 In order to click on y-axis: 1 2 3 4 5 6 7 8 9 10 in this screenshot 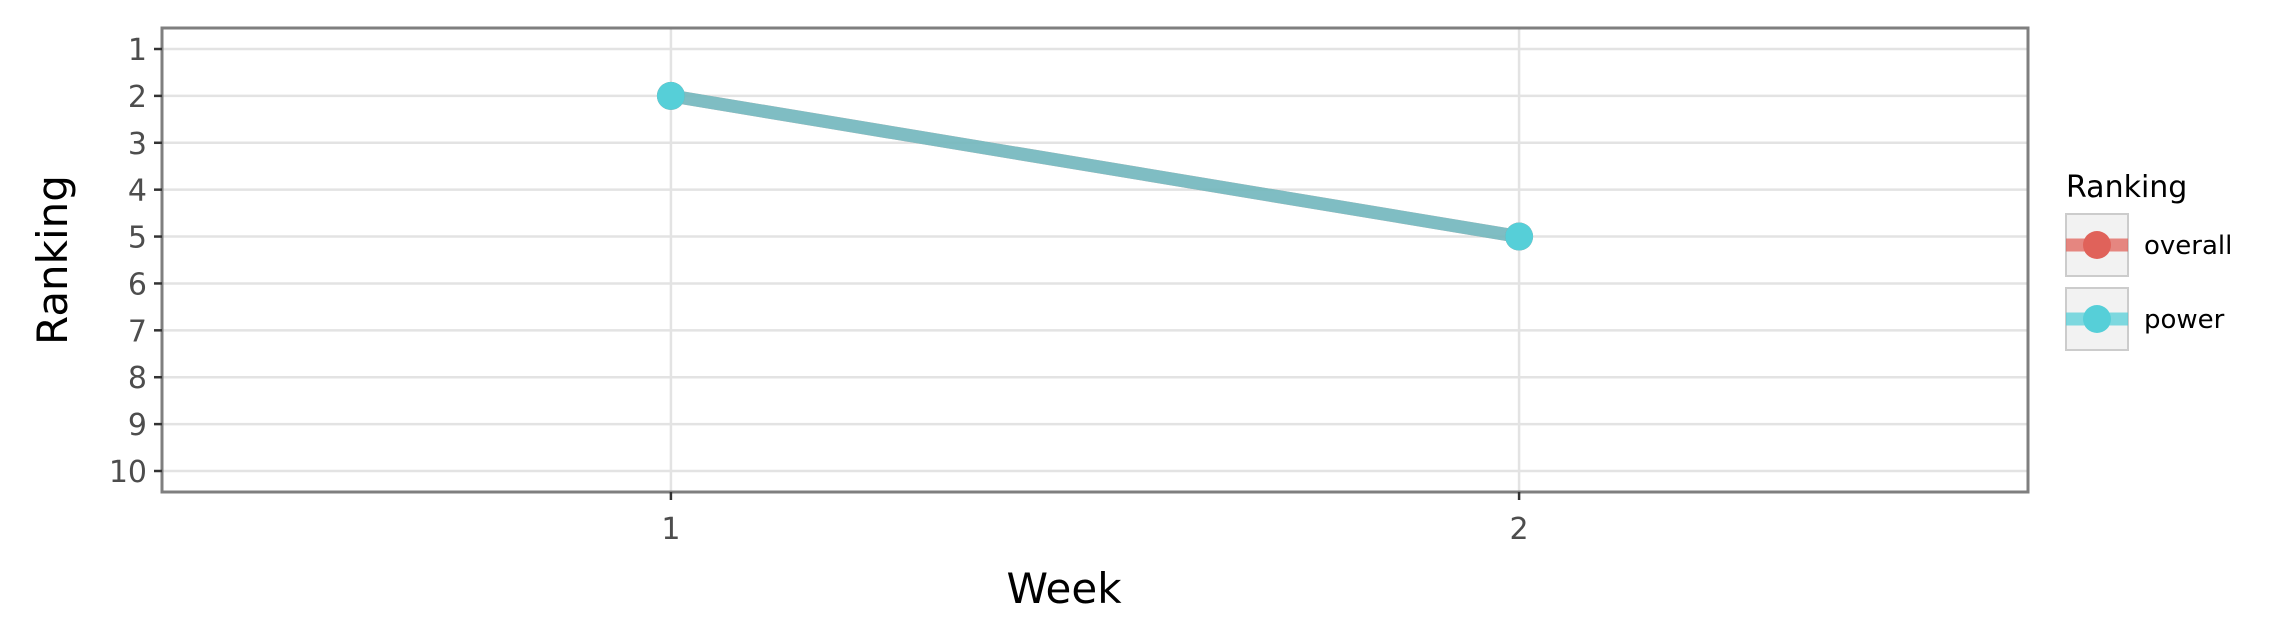, I will do `click(135, 261)`.